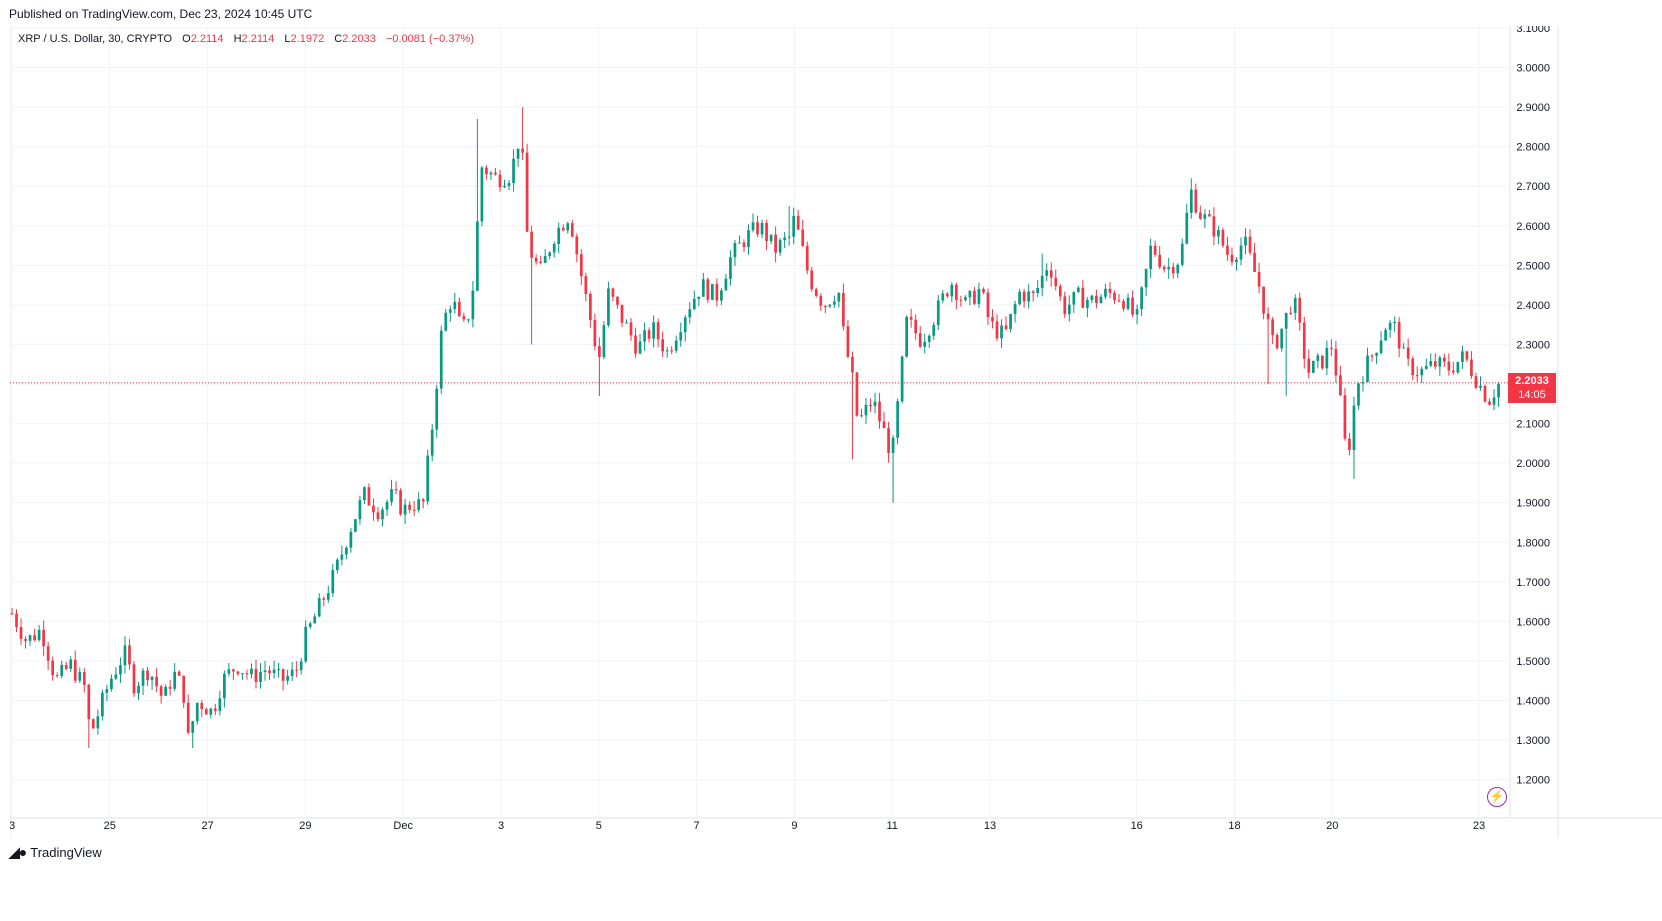 The height and width of the screenshot is (921, 1662). Describe the element at coordinates (186, 39) in the screenshot. I see `open-label: O` at that location.